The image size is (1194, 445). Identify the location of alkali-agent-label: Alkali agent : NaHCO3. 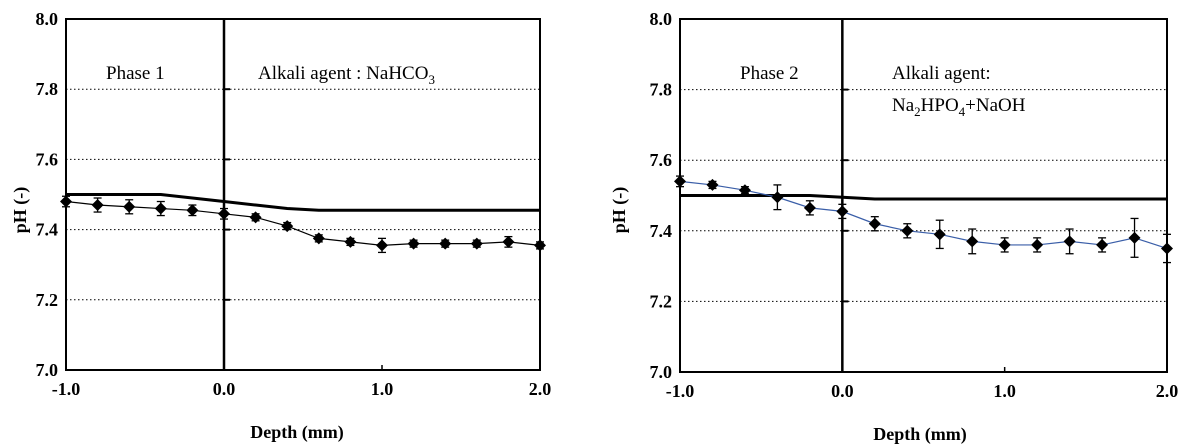
(346, 75).